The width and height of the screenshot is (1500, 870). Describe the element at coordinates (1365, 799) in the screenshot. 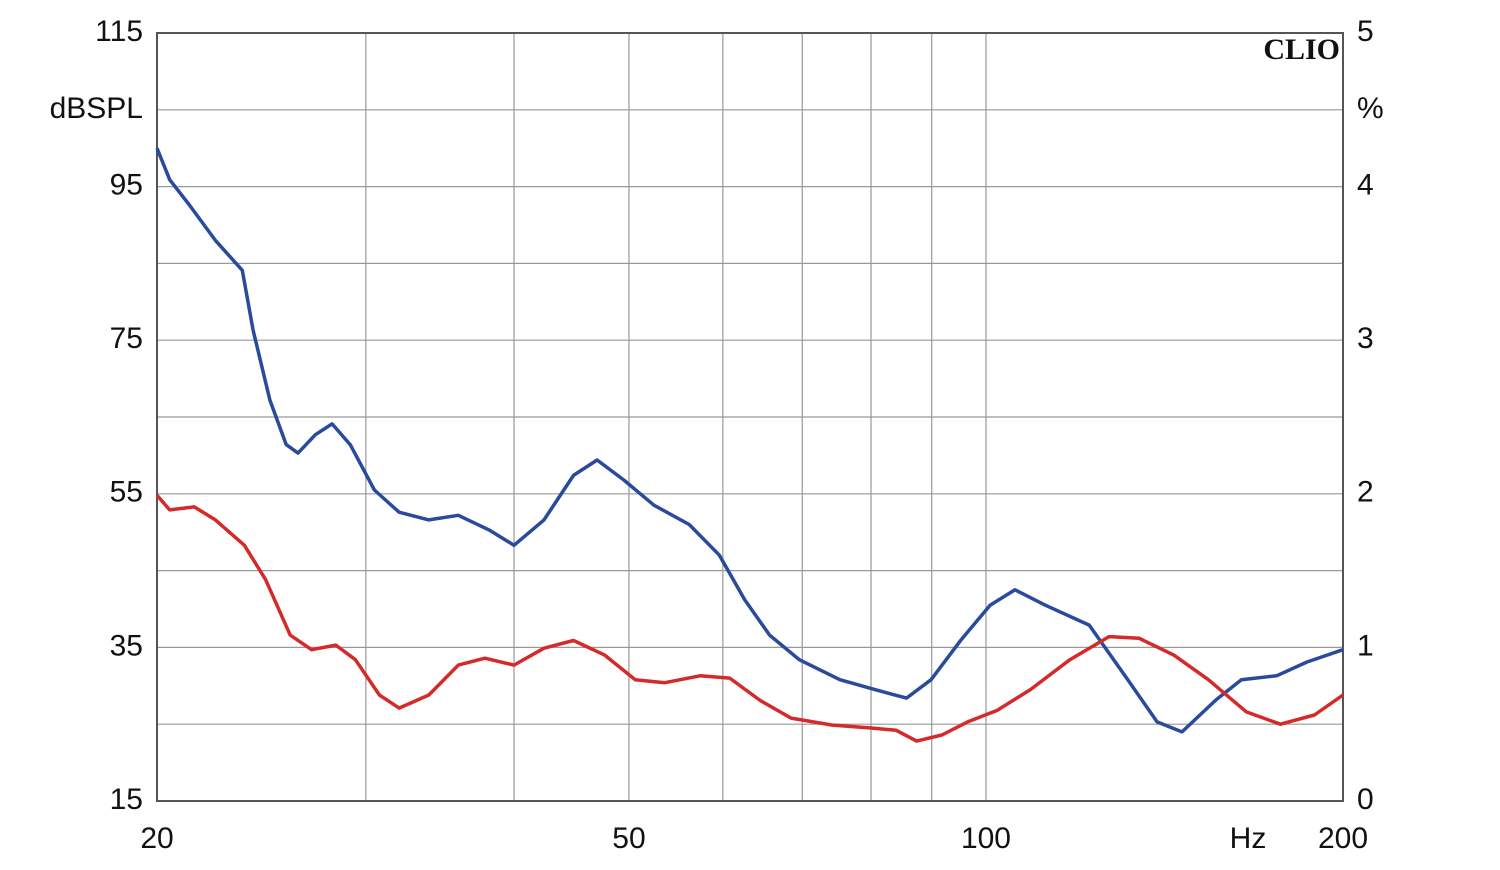

I see `y2-tick-label: 0` at that location.